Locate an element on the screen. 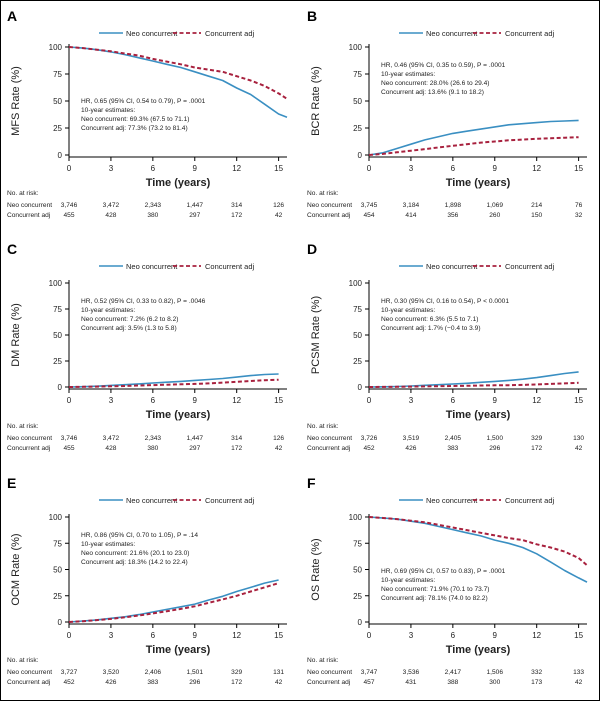 This screenshot has width=600, height=701. annotation-line: Concurrent adj: 18.3% (14.2 to 22.4) is located at coordinates (134, 562).